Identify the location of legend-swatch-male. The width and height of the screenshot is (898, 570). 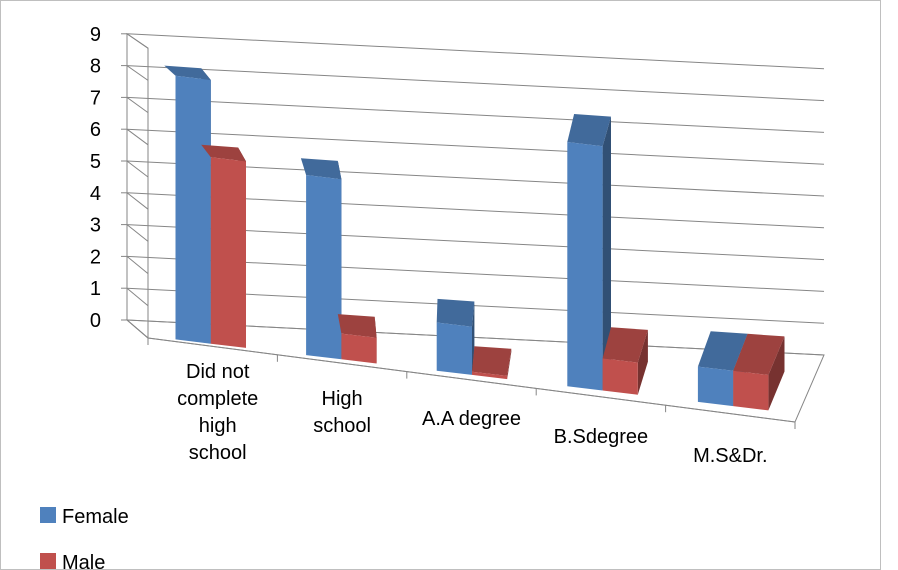
(48, 561).